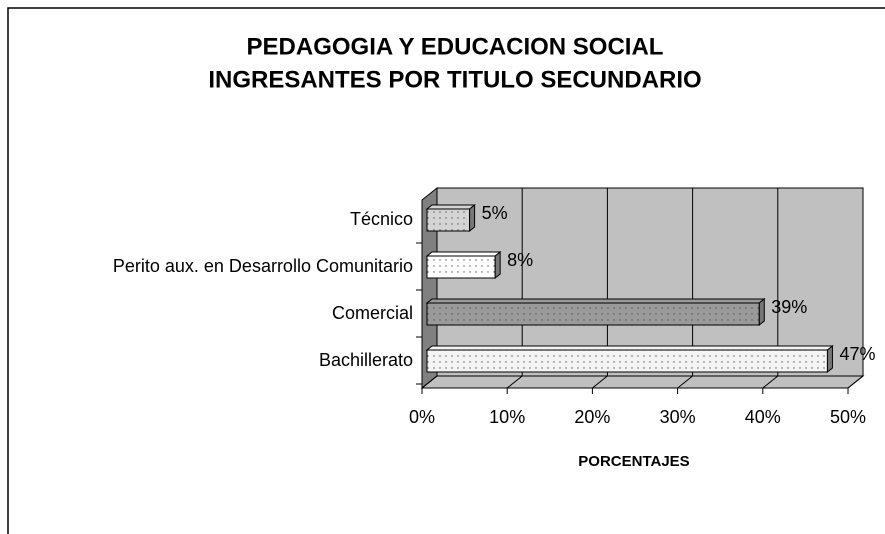 The image size is (885, 534). What do you see at coordinates (642, 382) in the screenshot?
I see `floor` at bounding box center [642, 382].